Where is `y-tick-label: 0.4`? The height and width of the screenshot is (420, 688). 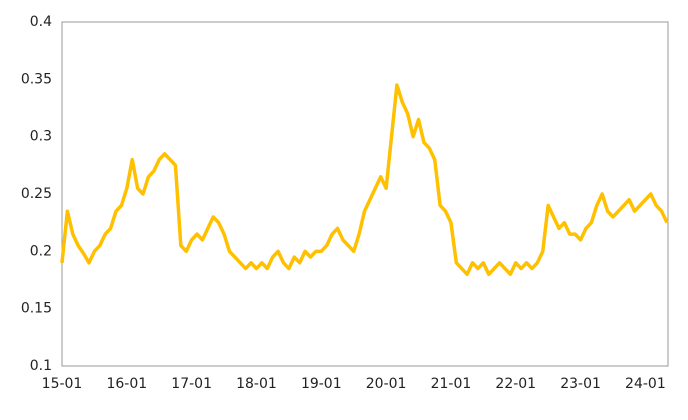 y-tick-label: 0.4 is located at coordinates (41, 22).